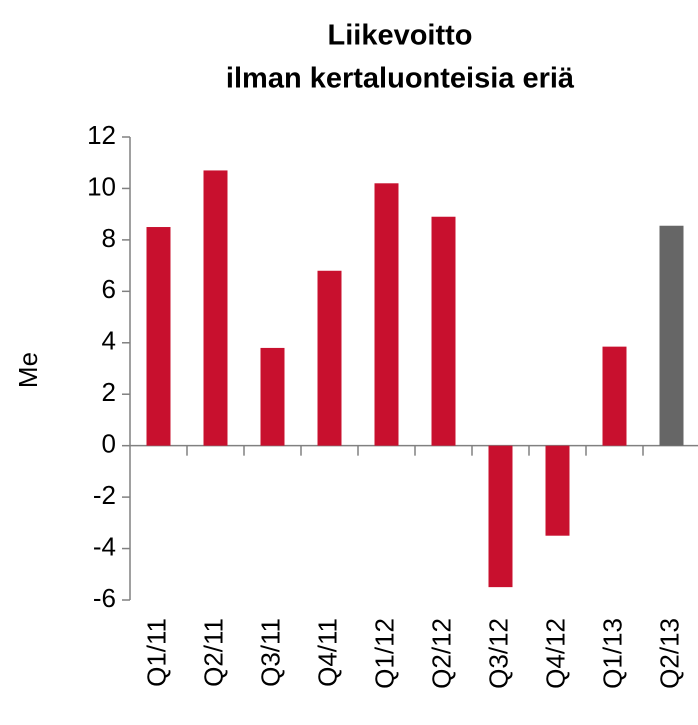 This screenshot has height=725, width=698. I want to click on x-tick-label: Q3/11, so click(270, 652).